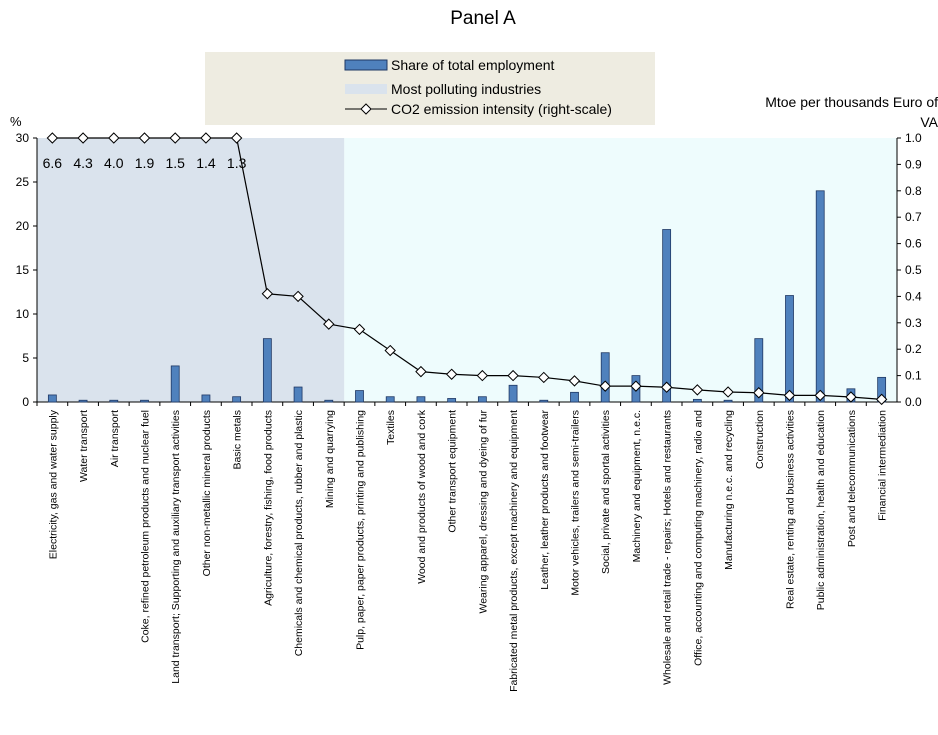 The height and width of the screenshot is (735, 938). What do you see at coordinates (238, 440) in the screenshot?
I see `x-tick-label: Basic metals` at bounding box center [238, 440].